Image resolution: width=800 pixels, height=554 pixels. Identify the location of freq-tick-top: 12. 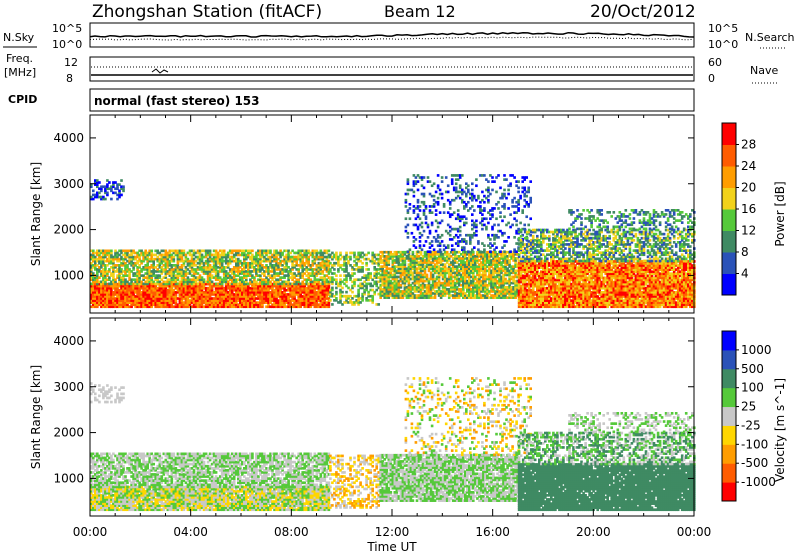
(71, 62).